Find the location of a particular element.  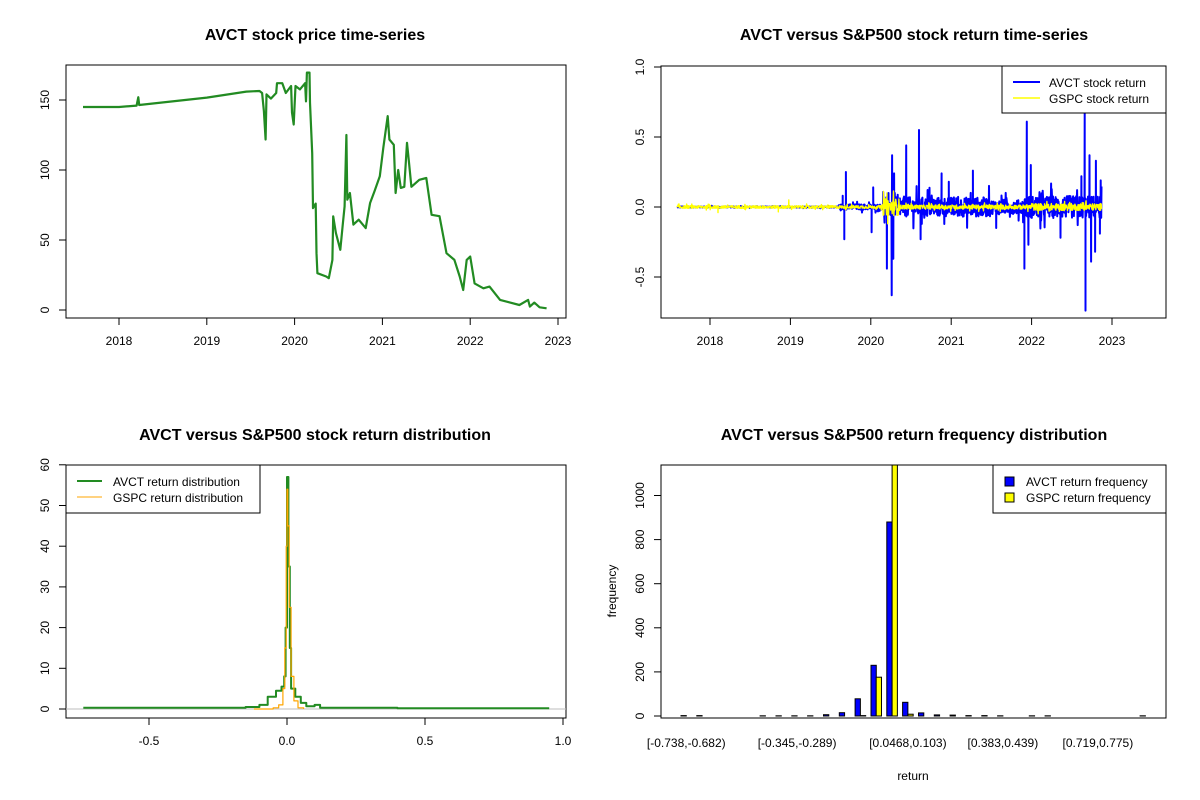

avct-density-line is located at coordinates (316, 593).